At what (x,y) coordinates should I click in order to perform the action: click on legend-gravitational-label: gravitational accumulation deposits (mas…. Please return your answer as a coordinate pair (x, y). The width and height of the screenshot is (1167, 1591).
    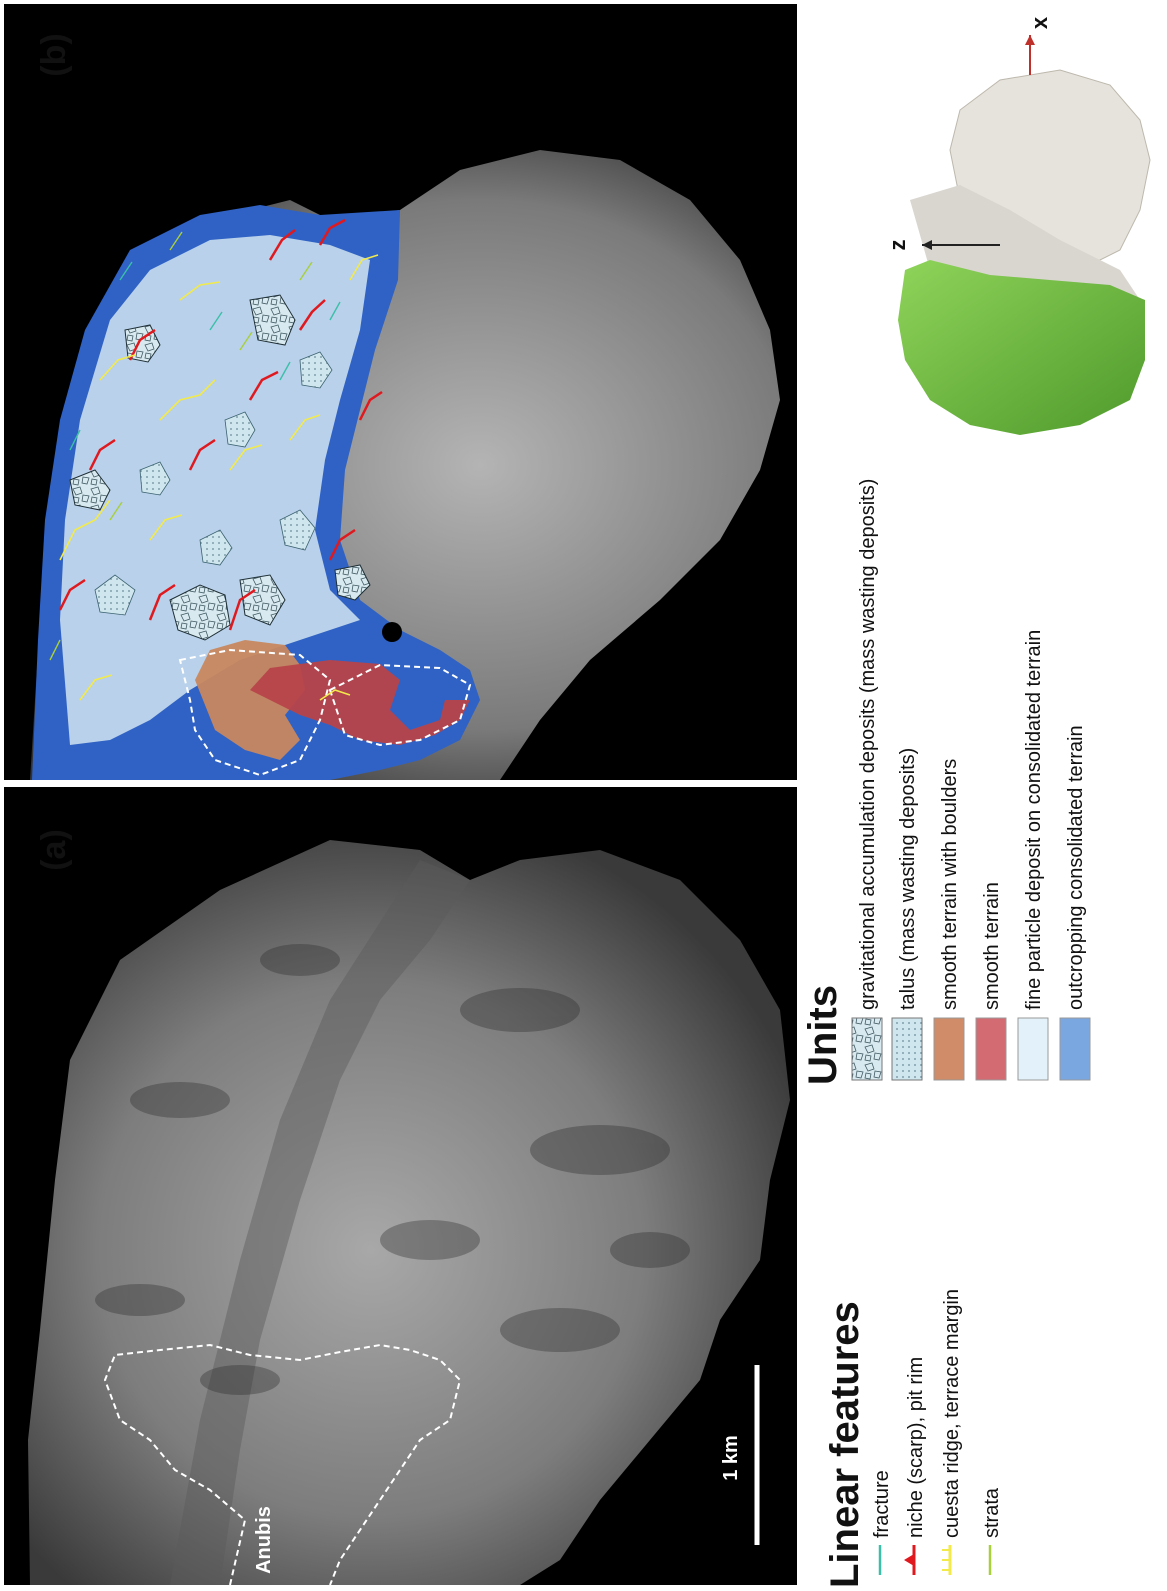
    Looking at the image, I should click on (868, 744).